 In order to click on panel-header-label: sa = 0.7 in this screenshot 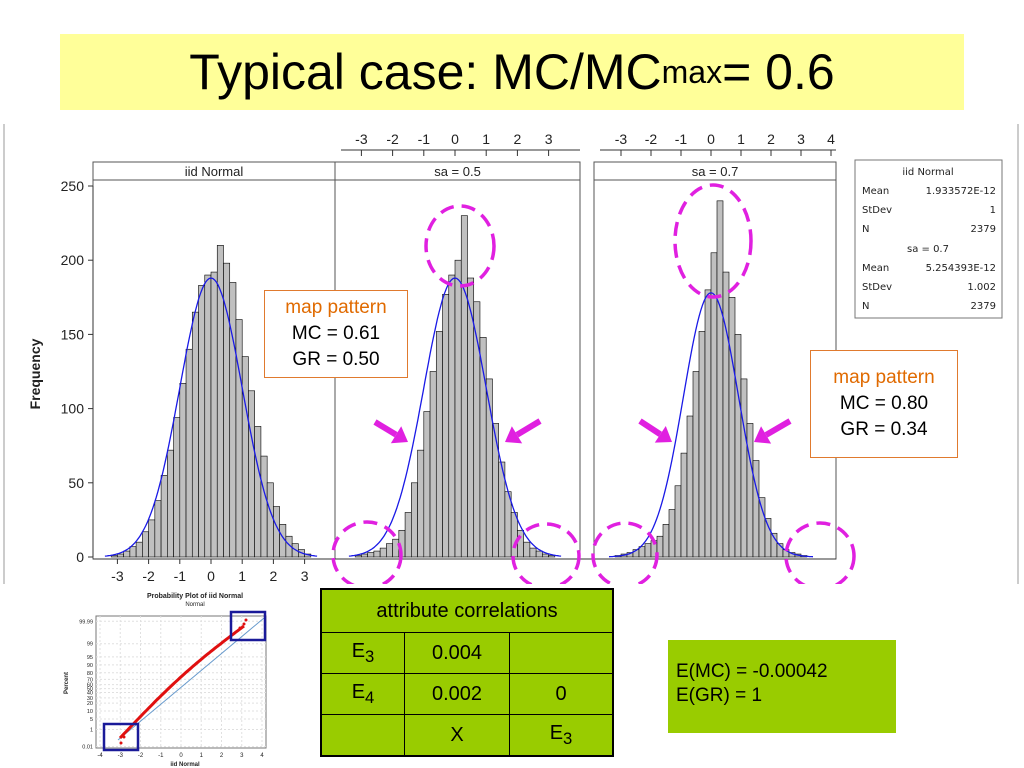, I will do `click(715, 171)`.